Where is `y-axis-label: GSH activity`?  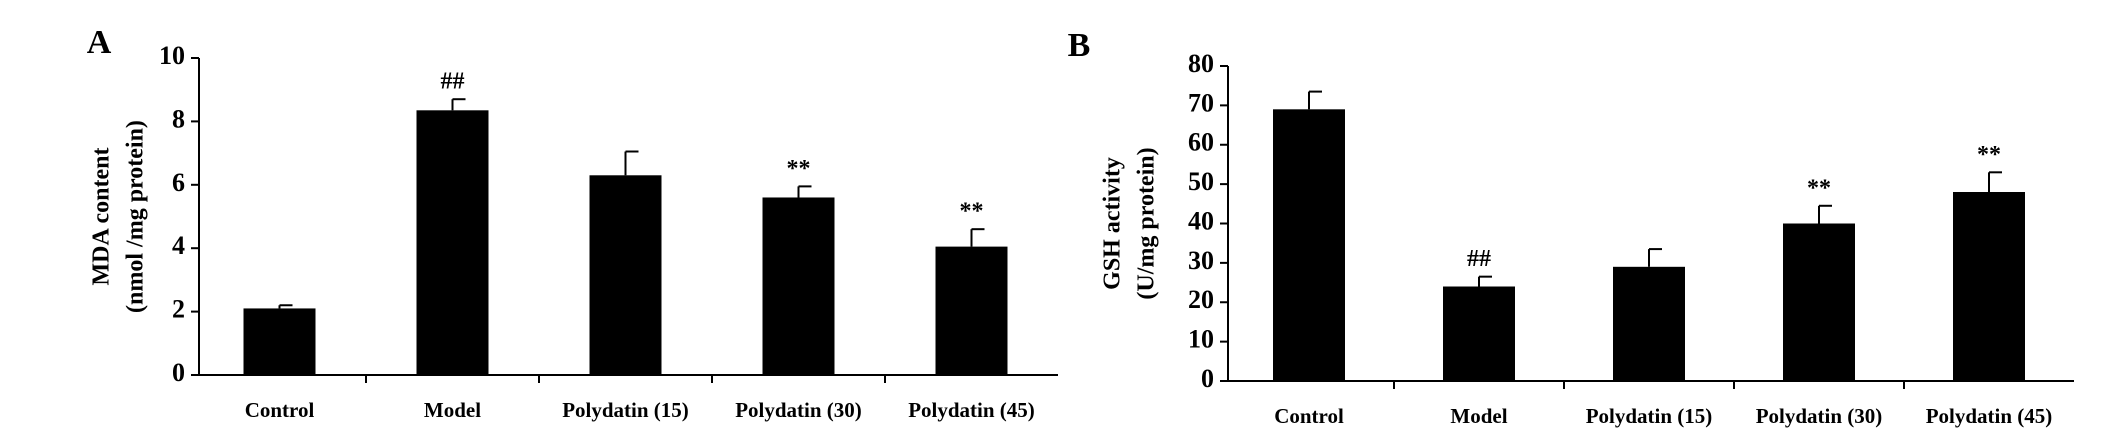 y-axis-label: GSH activity is located at coordinates (1113, 223).